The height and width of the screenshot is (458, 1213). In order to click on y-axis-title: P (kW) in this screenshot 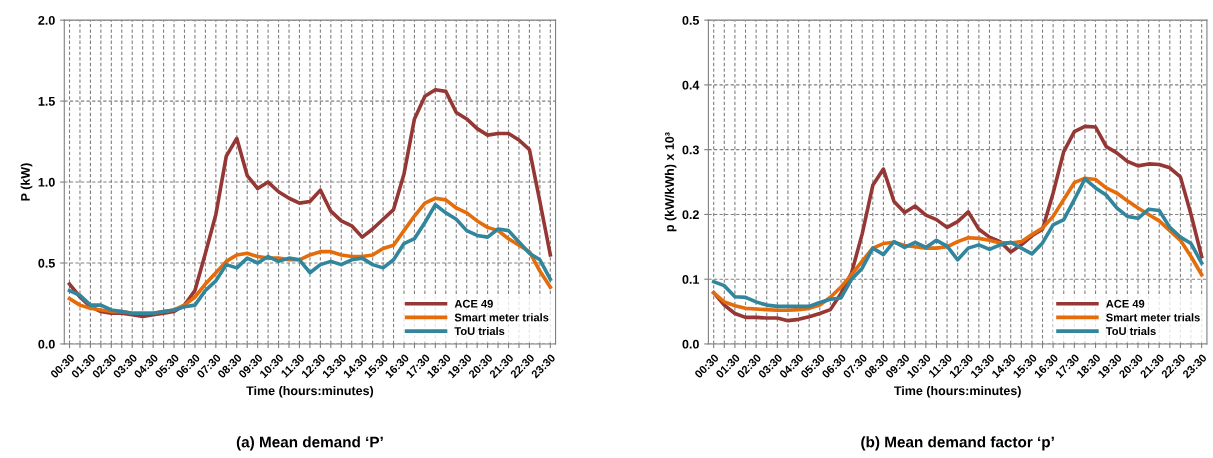, I will do `click(26, 182)`.